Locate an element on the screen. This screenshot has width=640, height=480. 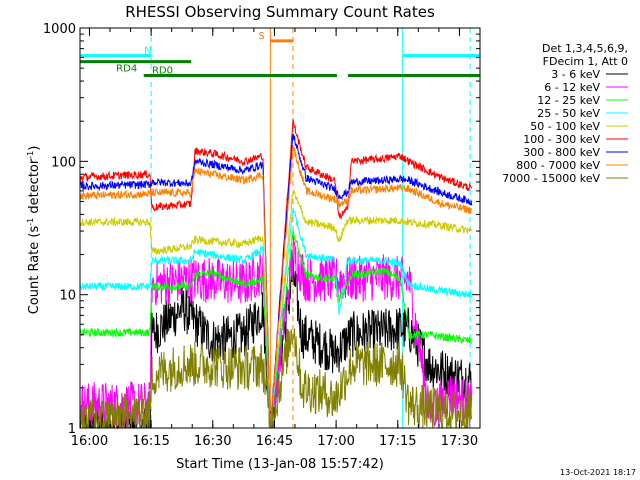
x-tick-label-2: 16:30 is located at coordinates (212, 441).